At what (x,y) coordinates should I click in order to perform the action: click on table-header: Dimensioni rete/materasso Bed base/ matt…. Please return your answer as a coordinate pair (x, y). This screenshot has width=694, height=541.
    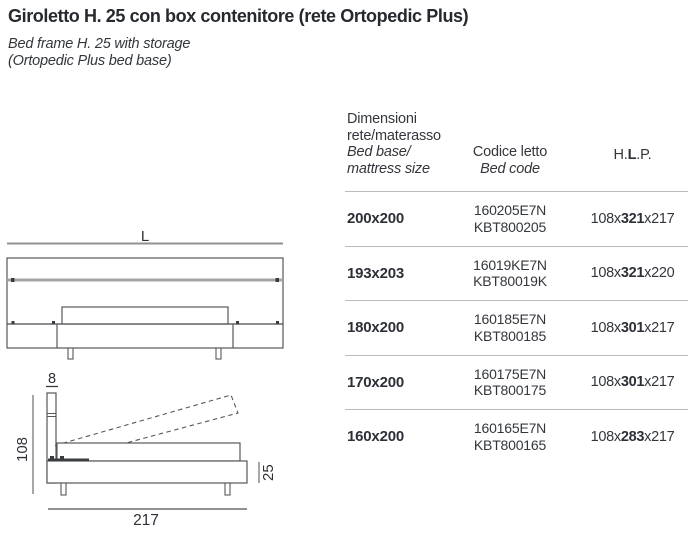
    Looking at the image, I should click on (516, 145).